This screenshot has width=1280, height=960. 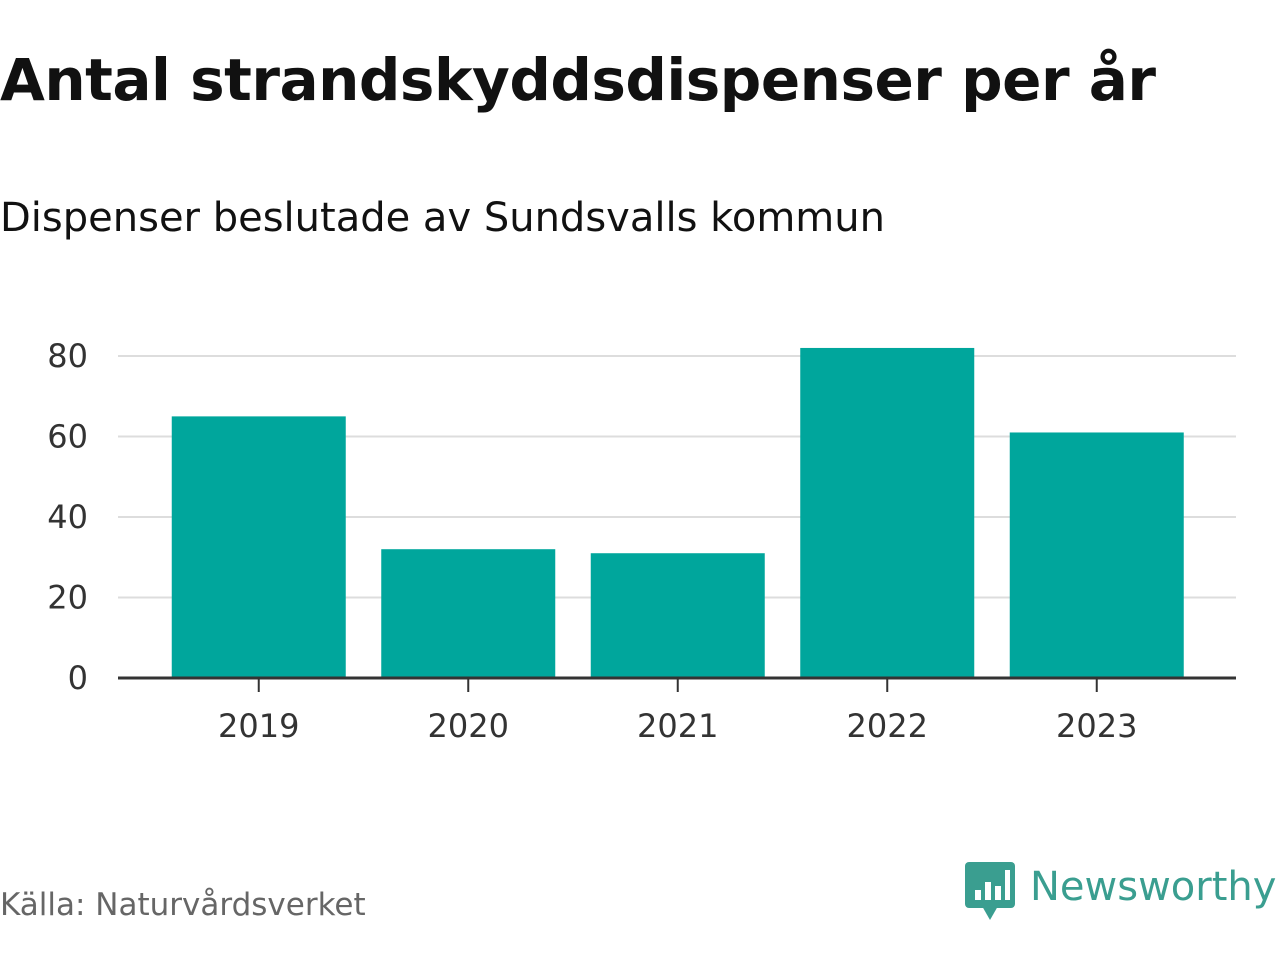 I want to click on brand-name: Newsworthy, so click(x=1153, y=887).